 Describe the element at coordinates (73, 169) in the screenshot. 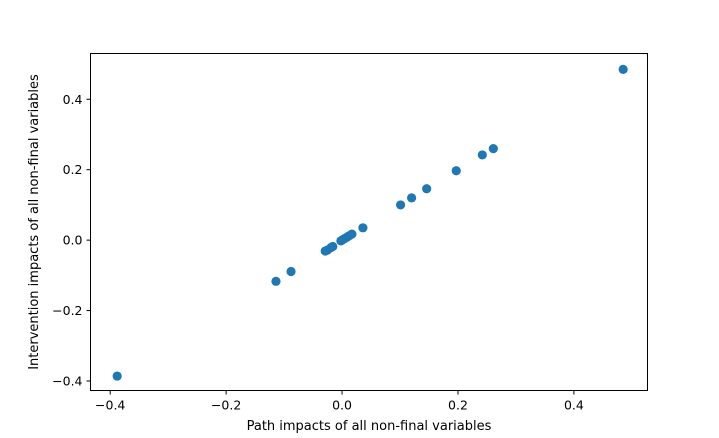

I see `y-tick-label: 0.2` at that location.